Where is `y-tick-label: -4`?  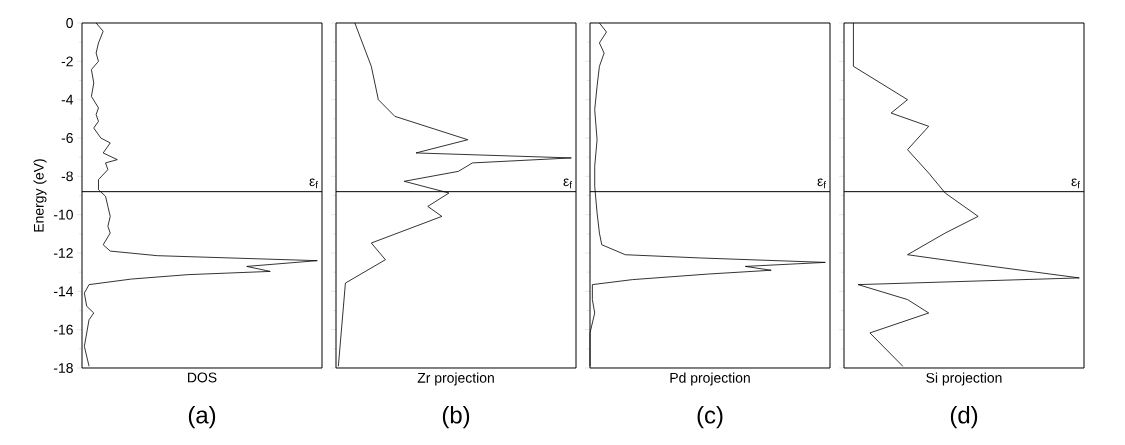
y-tick-label: -4 is located at coordinates (67, 99).